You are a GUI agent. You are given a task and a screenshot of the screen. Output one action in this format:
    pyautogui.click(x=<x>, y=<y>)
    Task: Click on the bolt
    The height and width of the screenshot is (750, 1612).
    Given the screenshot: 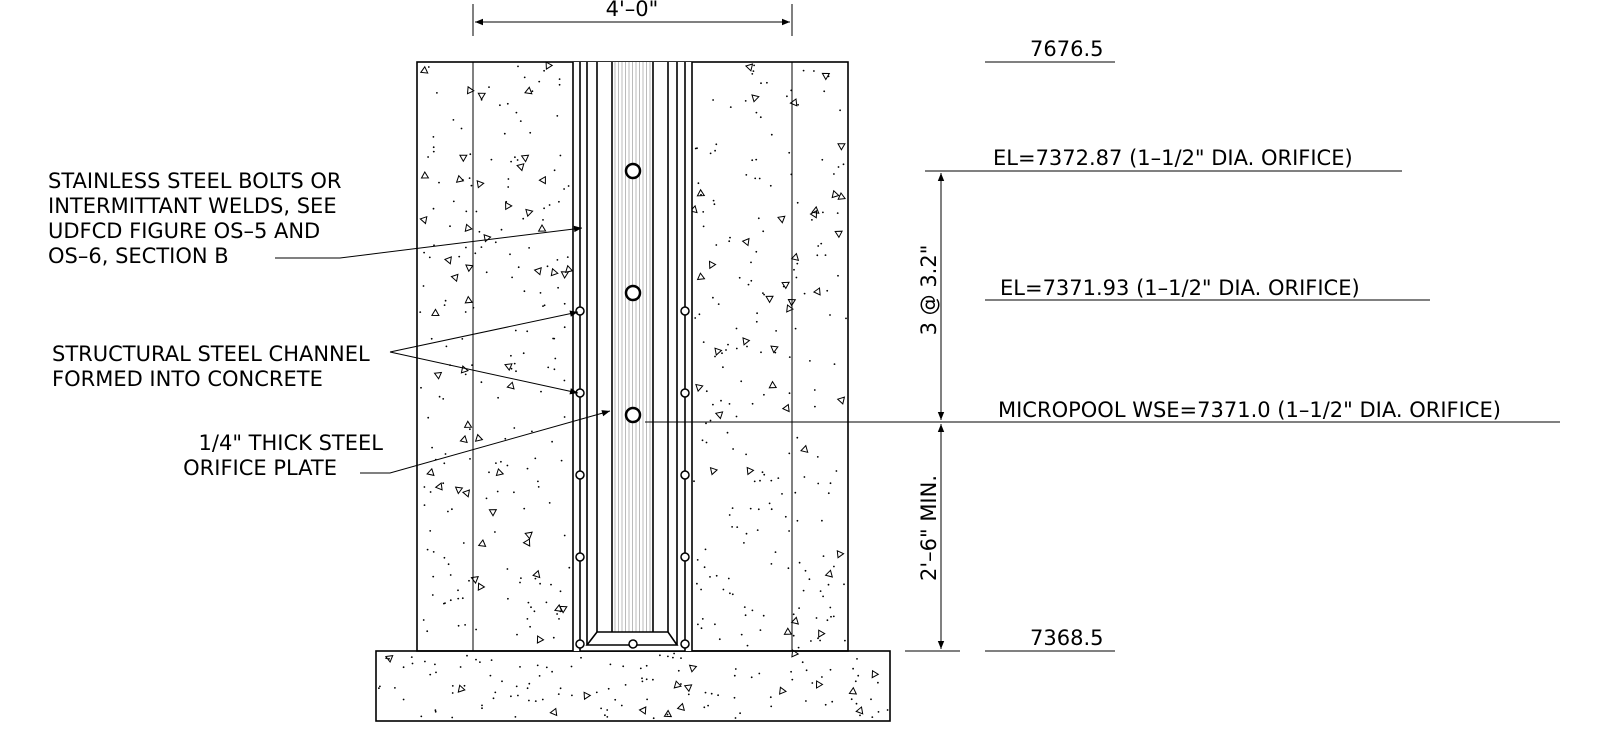 What is the action you would take?
    pyautogui.click(x=685, y=644)
    